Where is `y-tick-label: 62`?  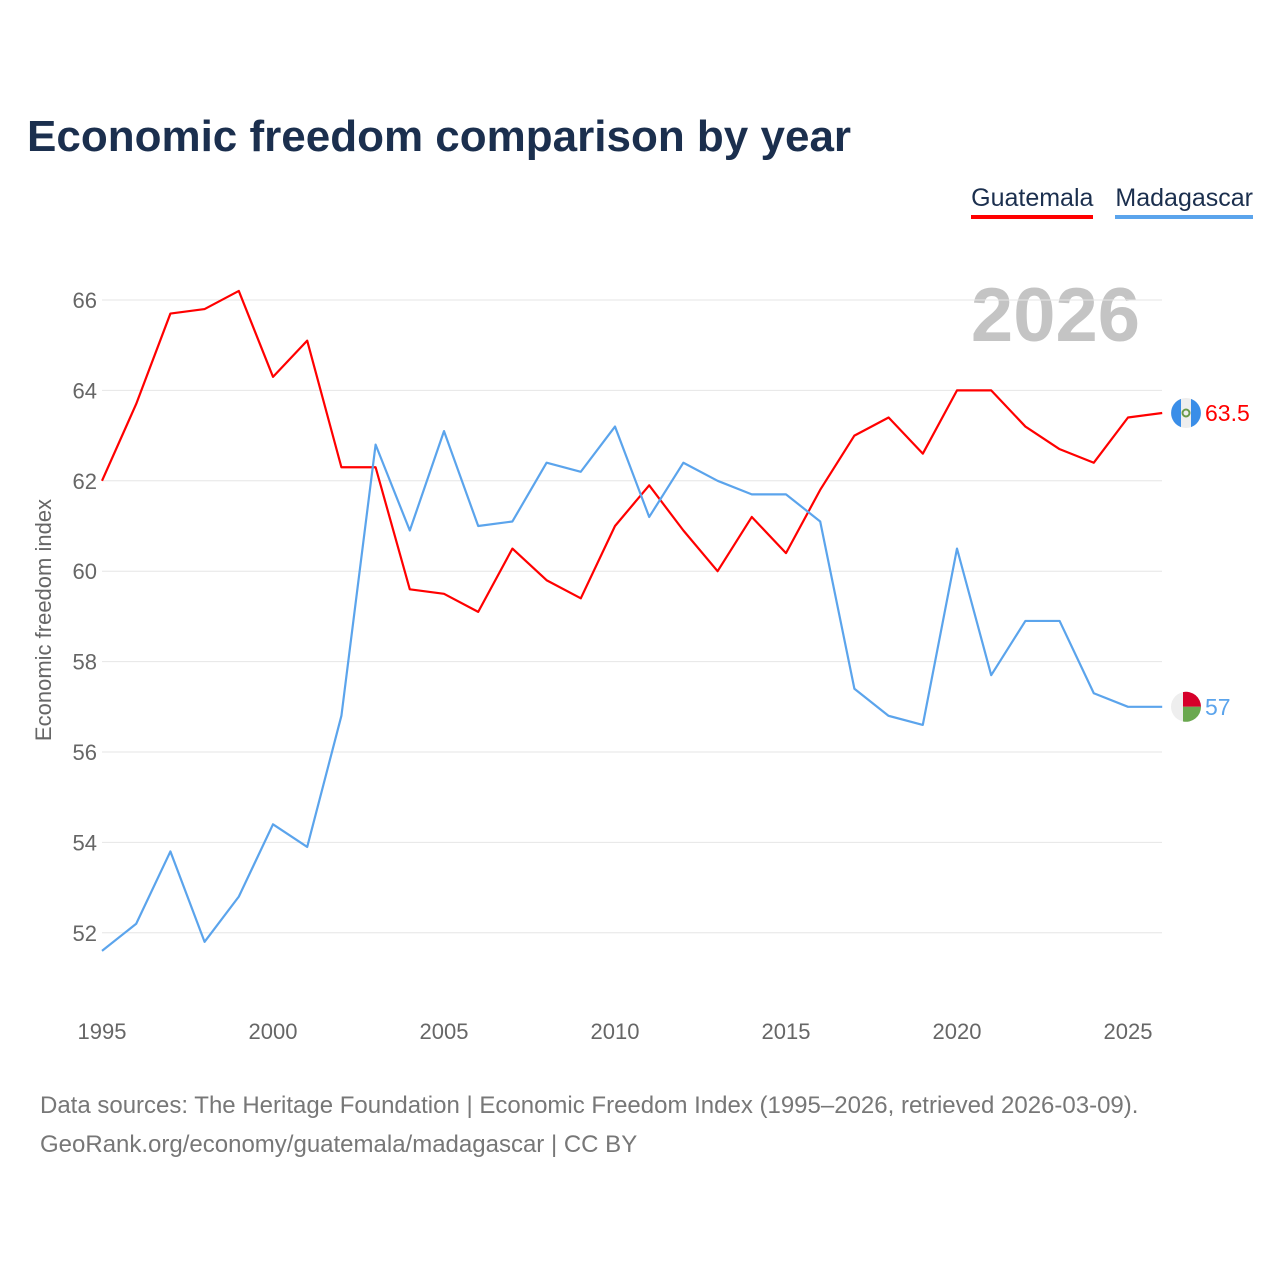
y-tick-label: 62 is located at coordinates (85, 481).